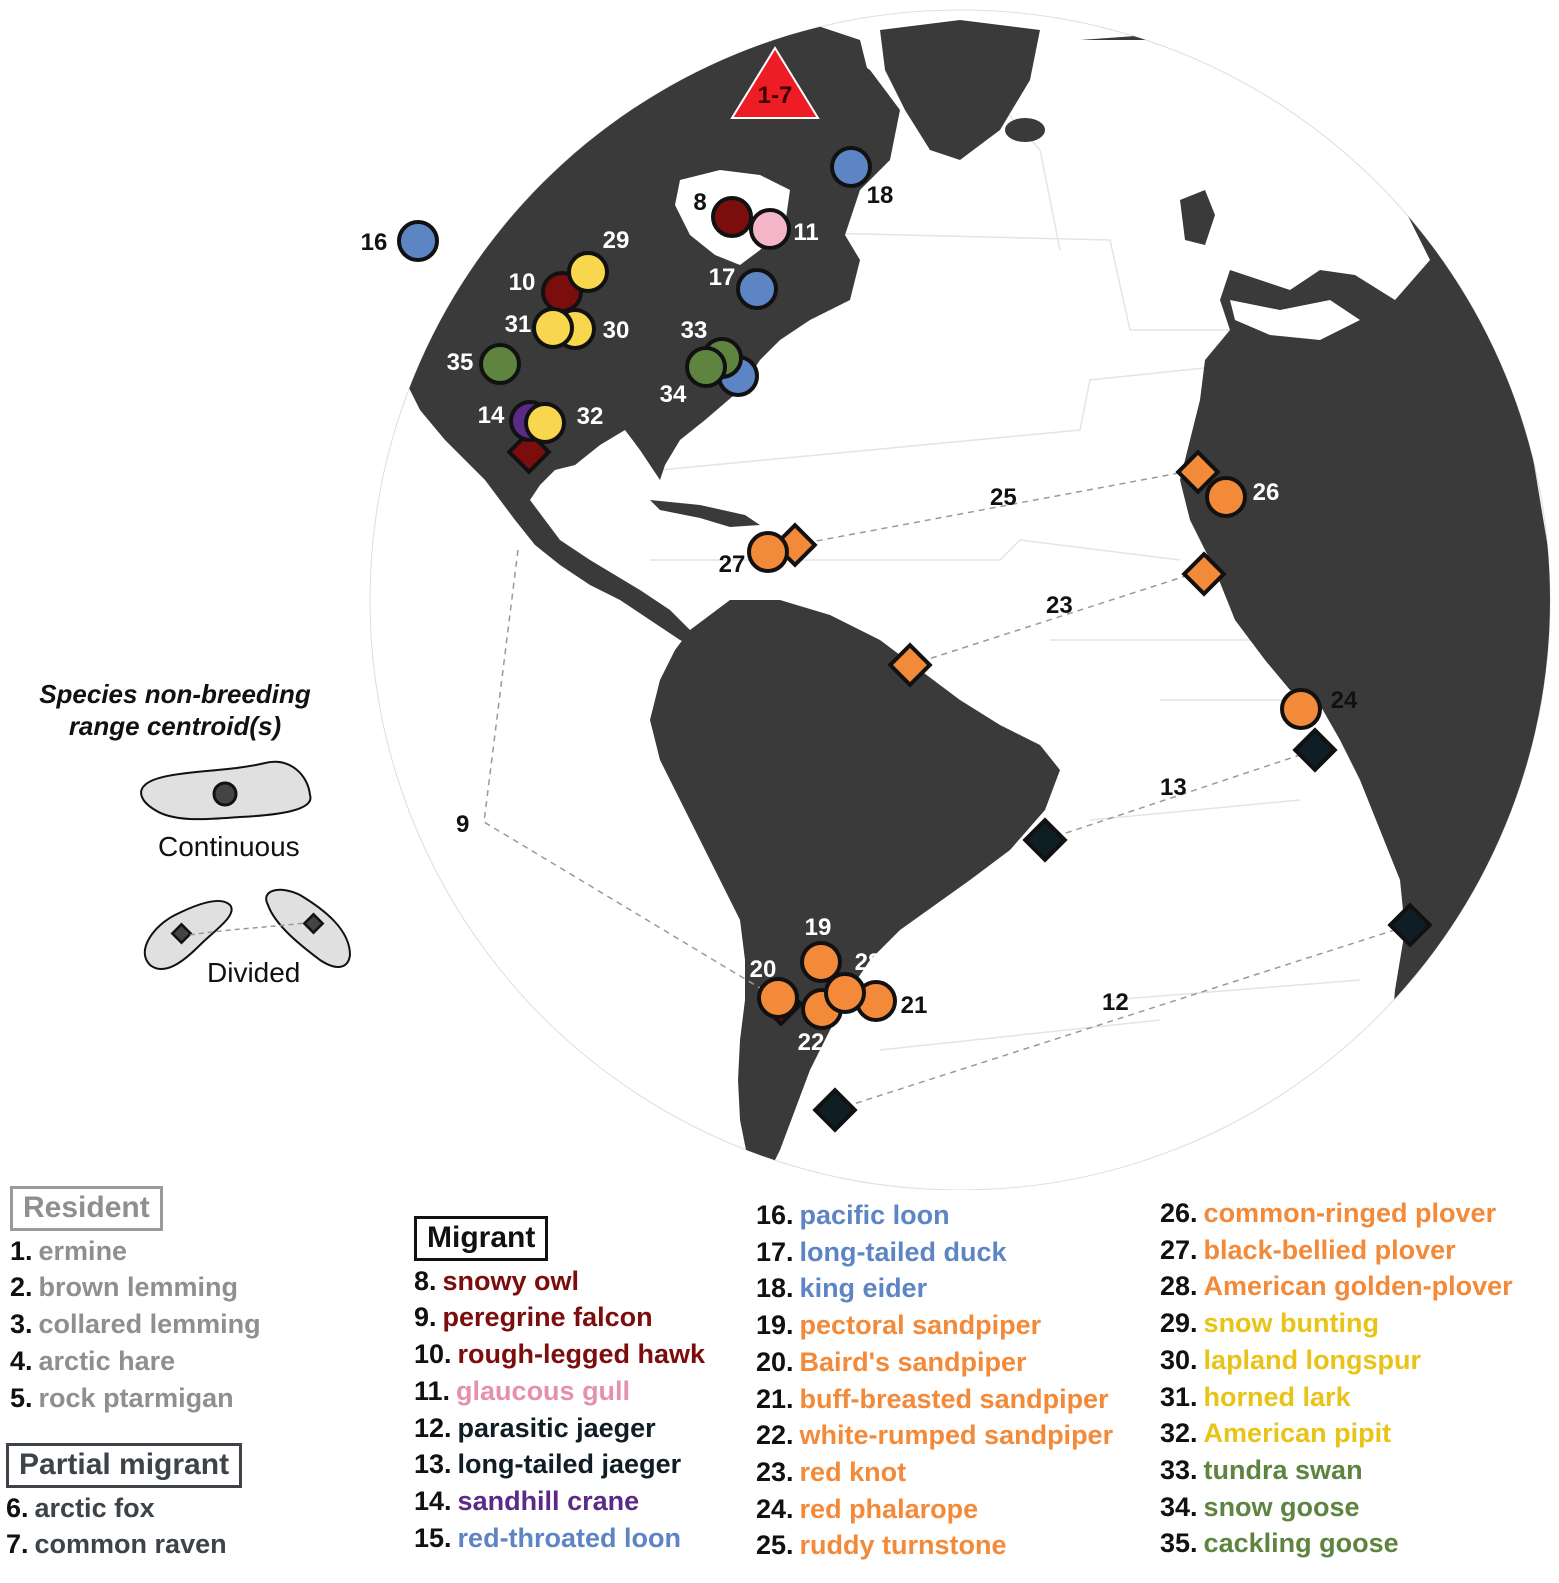 This screenshot has height=1583, width=1559. Describe the element at coordinates (94, 1507) in the screenshot. I see `species-name: arctic fox` at that location.